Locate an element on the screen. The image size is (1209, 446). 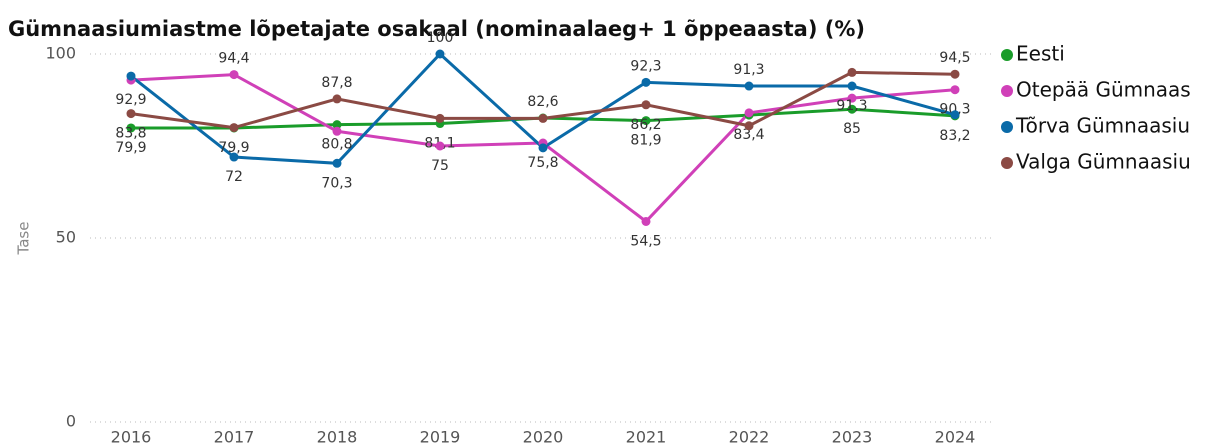
x-tick-label: 2016 is located at coordinates (131, 437).